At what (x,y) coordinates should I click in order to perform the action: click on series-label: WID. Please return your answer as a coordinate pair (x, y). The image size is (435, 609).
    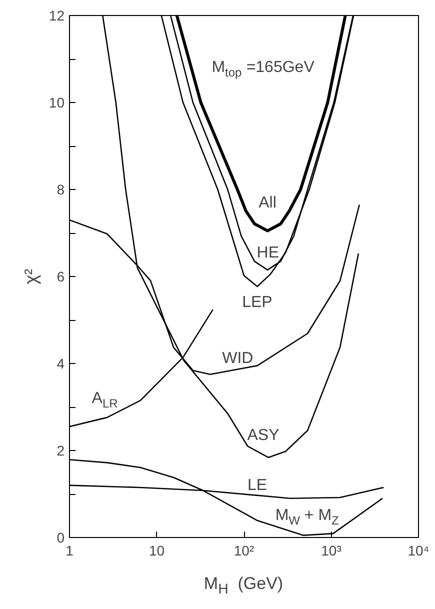
    Looking at the image, I should click on (238, 358).